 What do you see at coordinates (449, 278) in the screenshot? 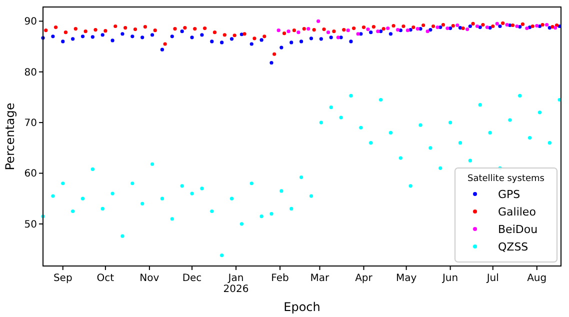
I see `x-tick-label: Jun` at bounding box center [449, 278].